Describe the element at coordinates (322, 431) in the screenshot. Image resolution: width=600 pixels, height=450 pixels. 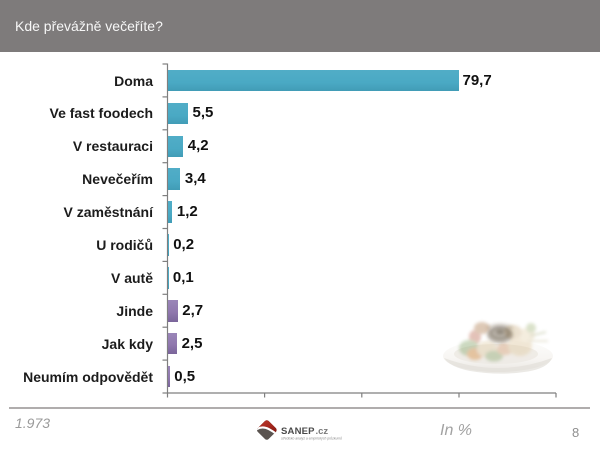
I see `svg-text: .cz` at that location.